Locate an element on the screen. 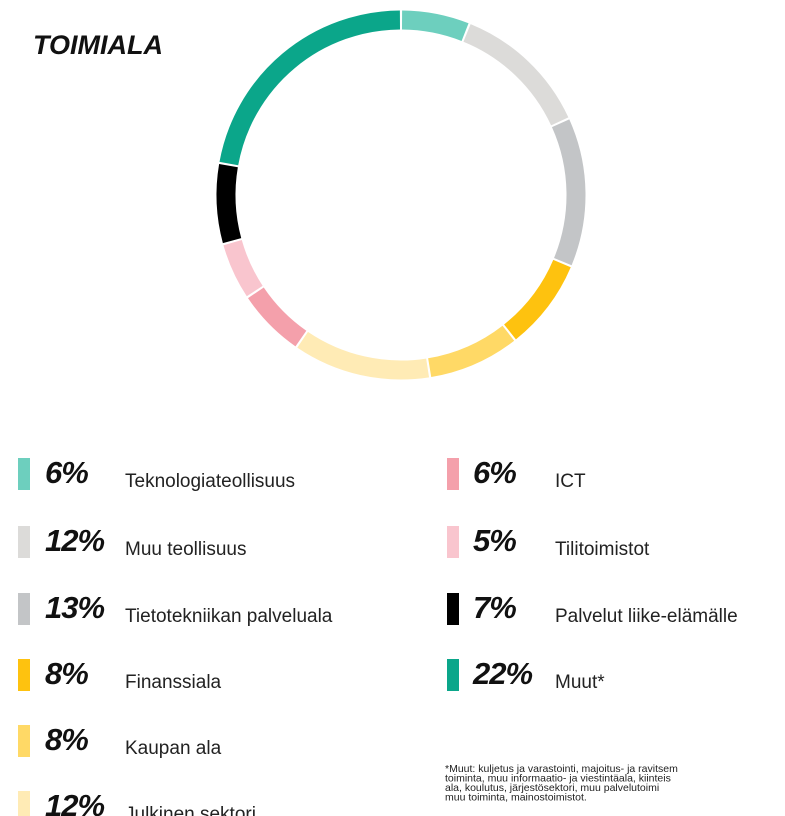  legend-label: Tilitoimistot is located at coordinates (602, 549).